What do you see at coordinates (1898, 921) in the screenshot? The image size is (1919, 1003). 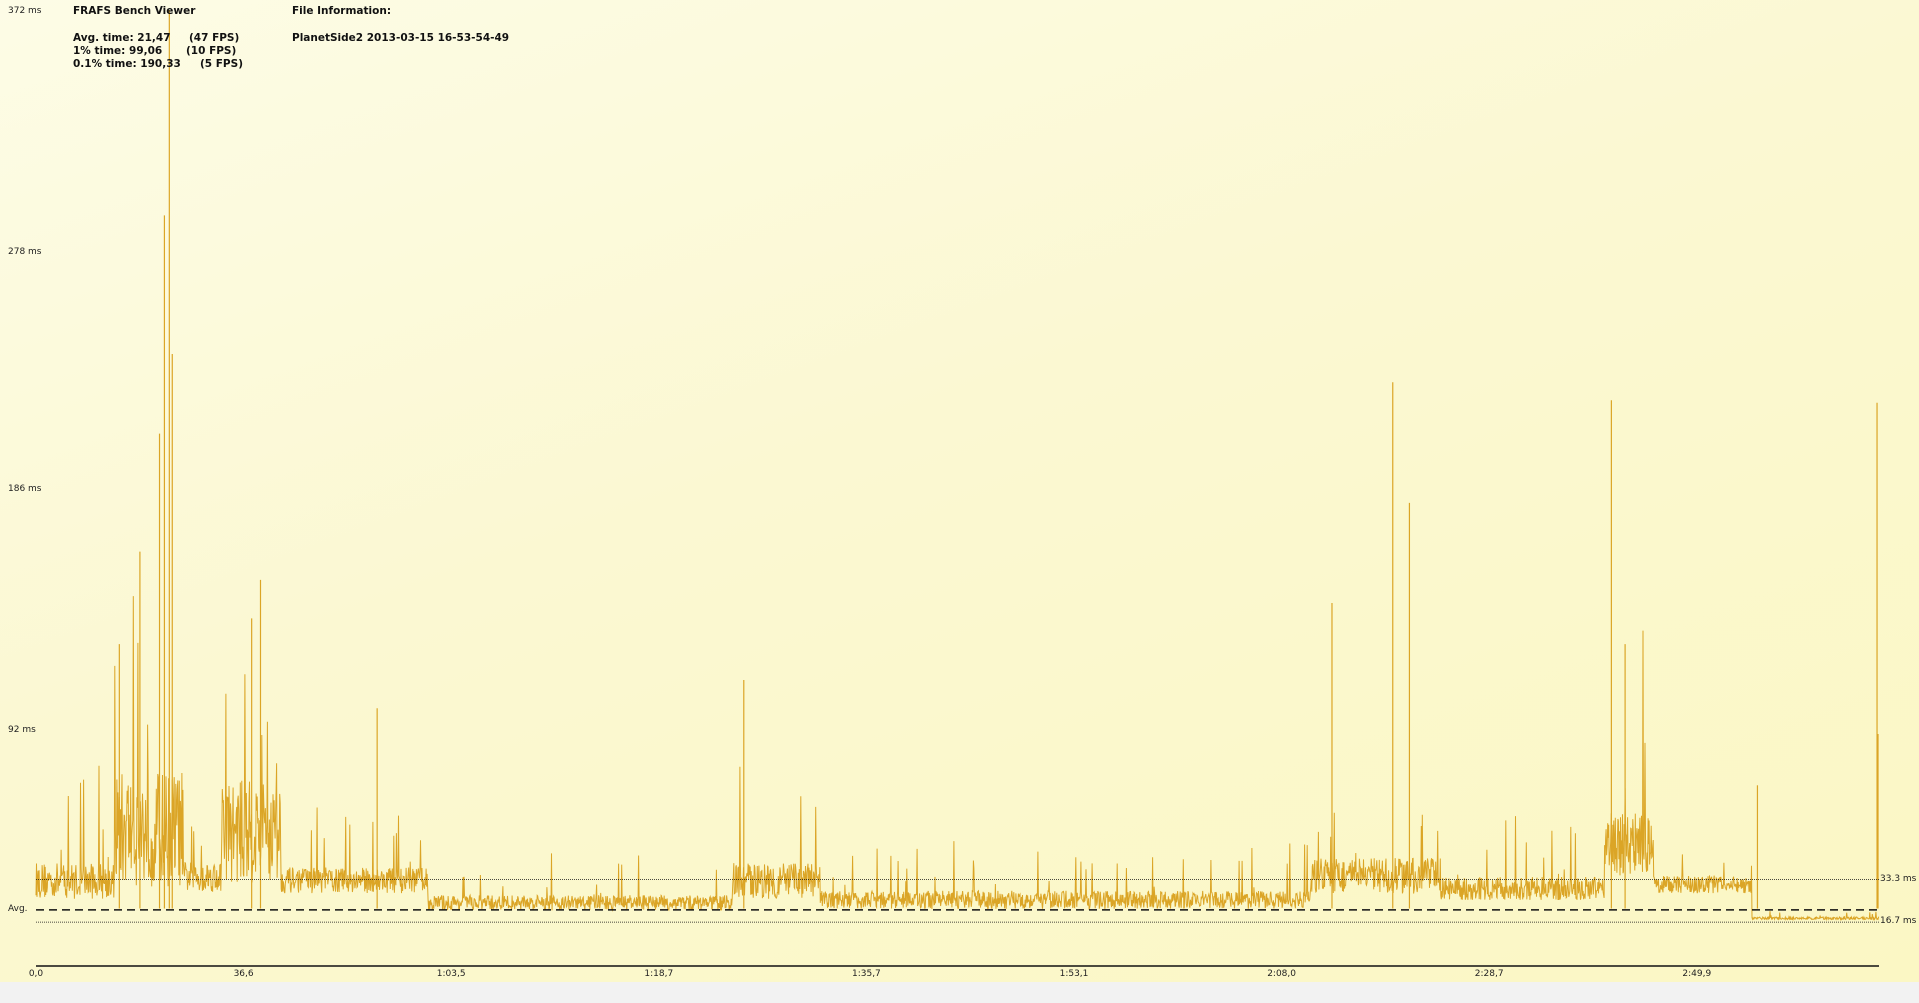 I see `reference-line-label: 16.7 ms` at bounding box center [1898, 921].